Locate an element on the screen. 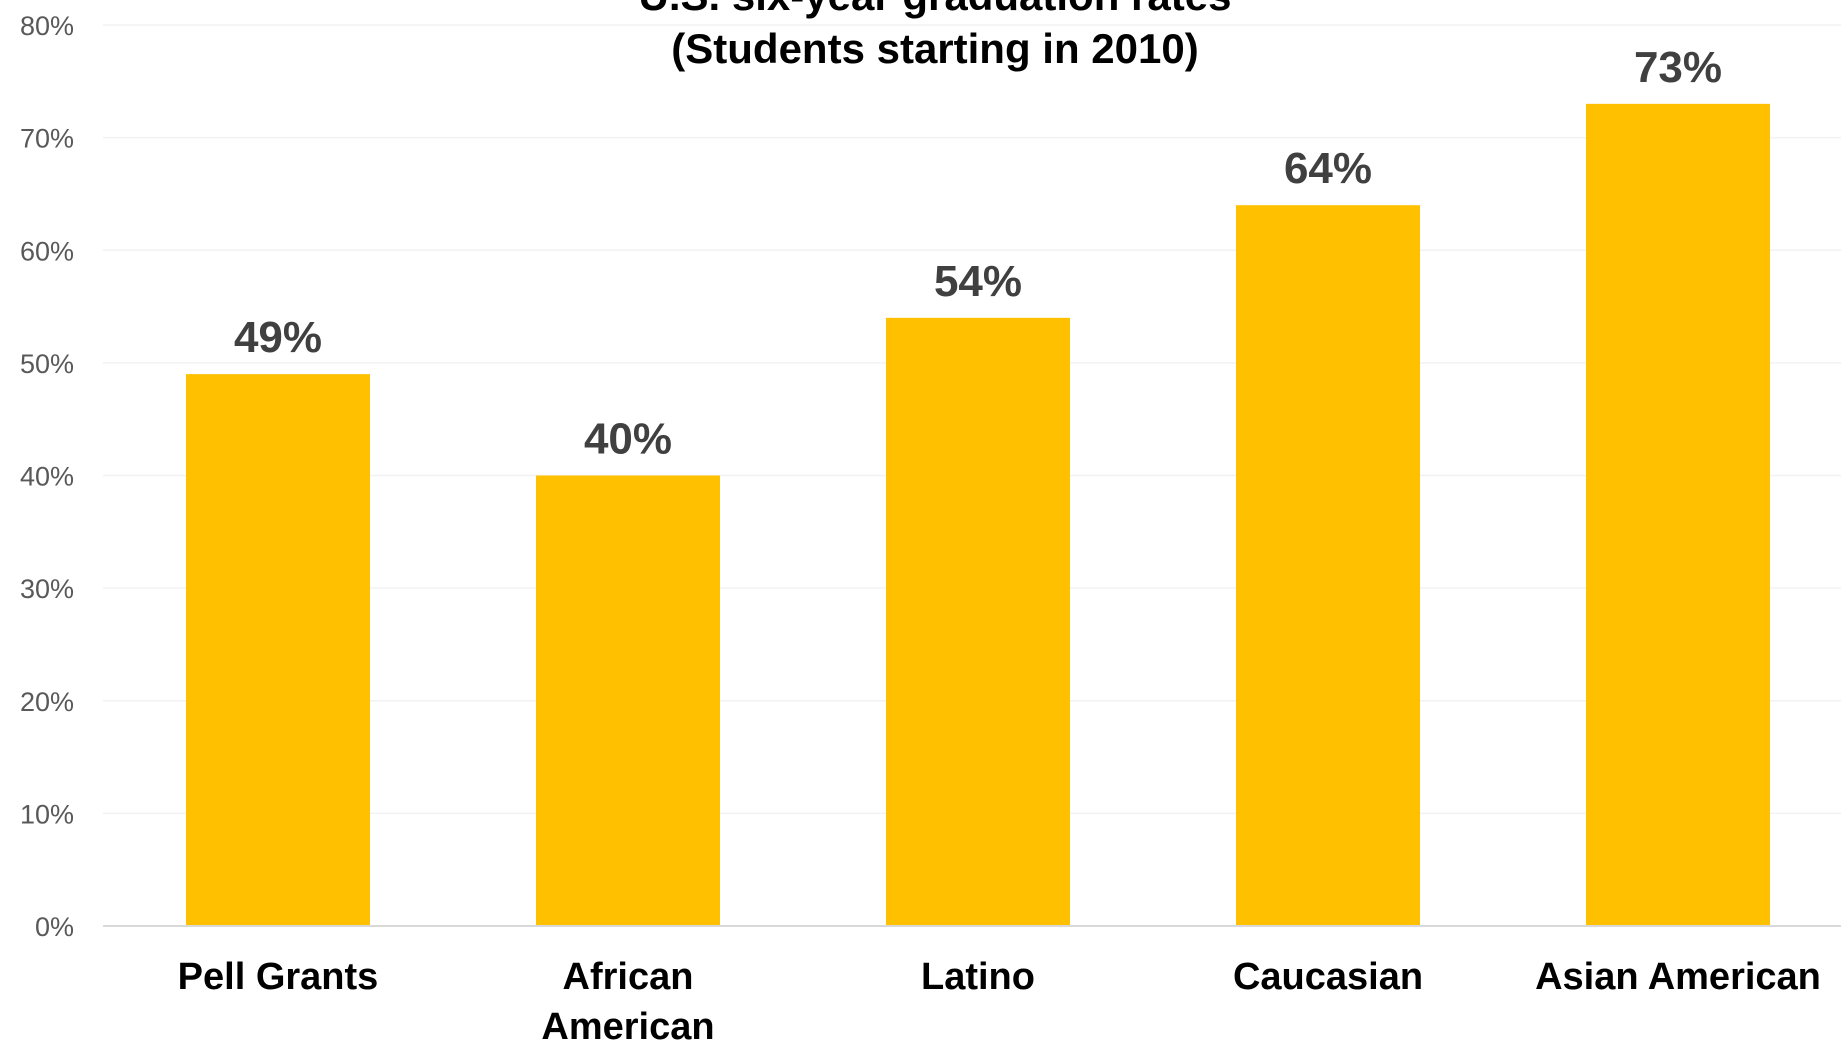  y-tick-label: 80% is located at coordinates (47, 26).